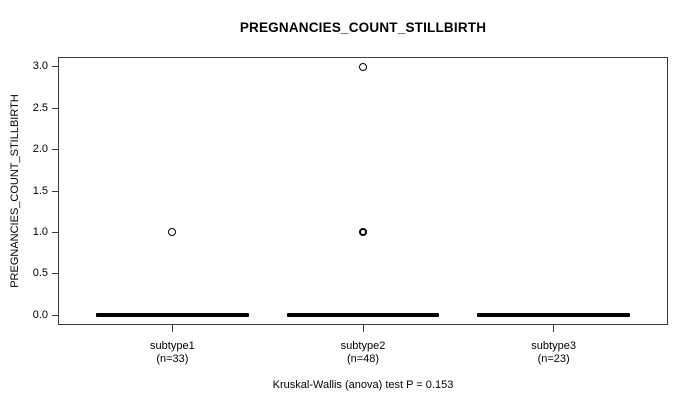 The height and width of the screenshot is (400, 700). What do you see at coordinates (40, 190) in the screenshot?
I see `y-axis-tick-label: 1.5` at bounding box center [40, 190].